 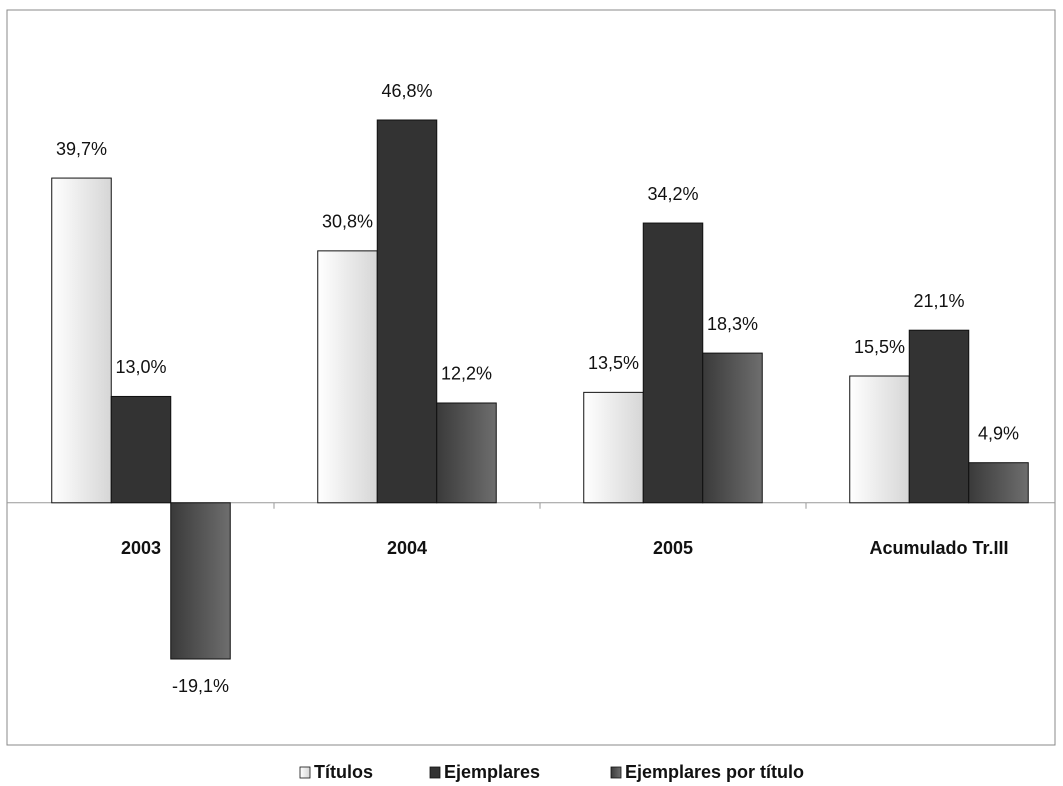 I want to click on legend-label: Títulos, so click(x=343, y=772).